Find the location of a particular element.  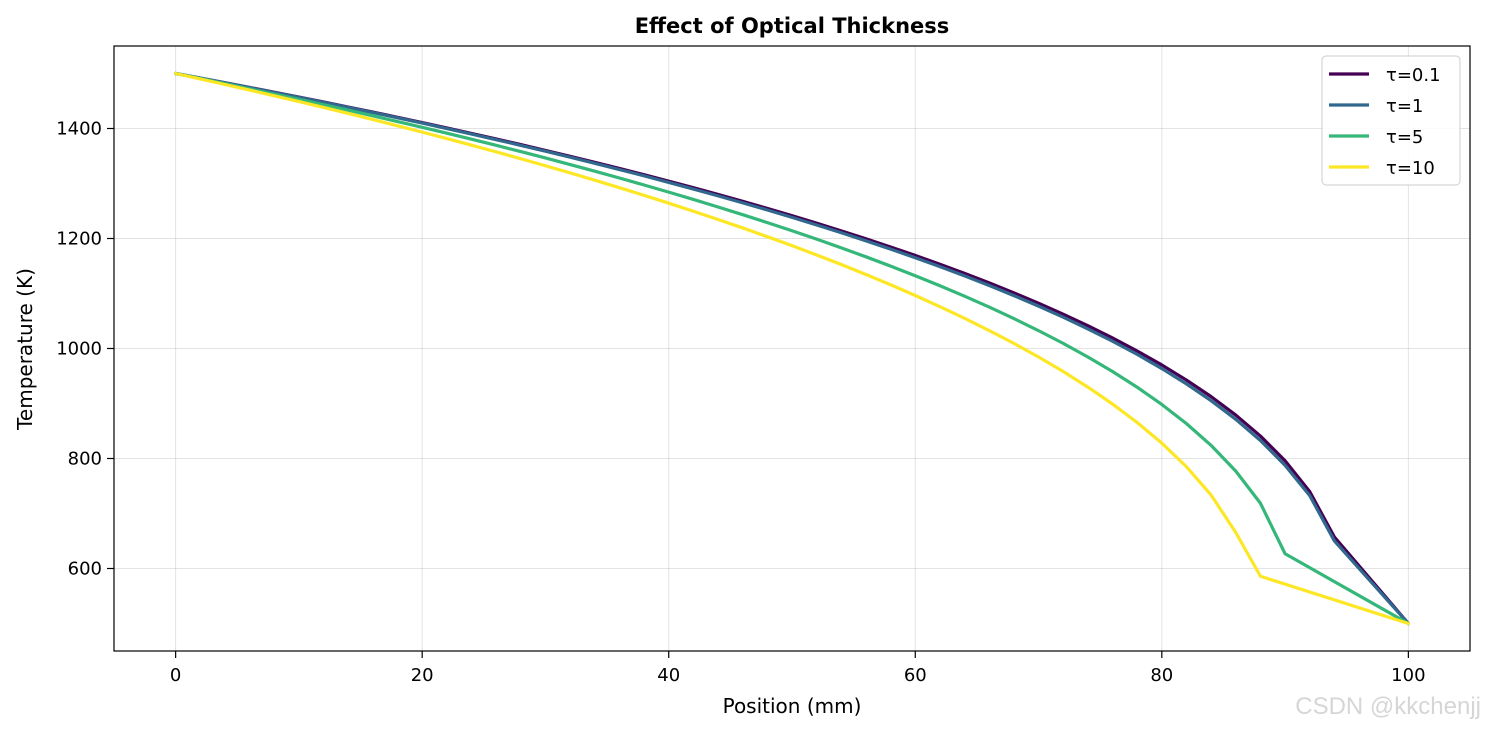

legend-label-0: τ=0.1 is located at coordinates (1413, 75).